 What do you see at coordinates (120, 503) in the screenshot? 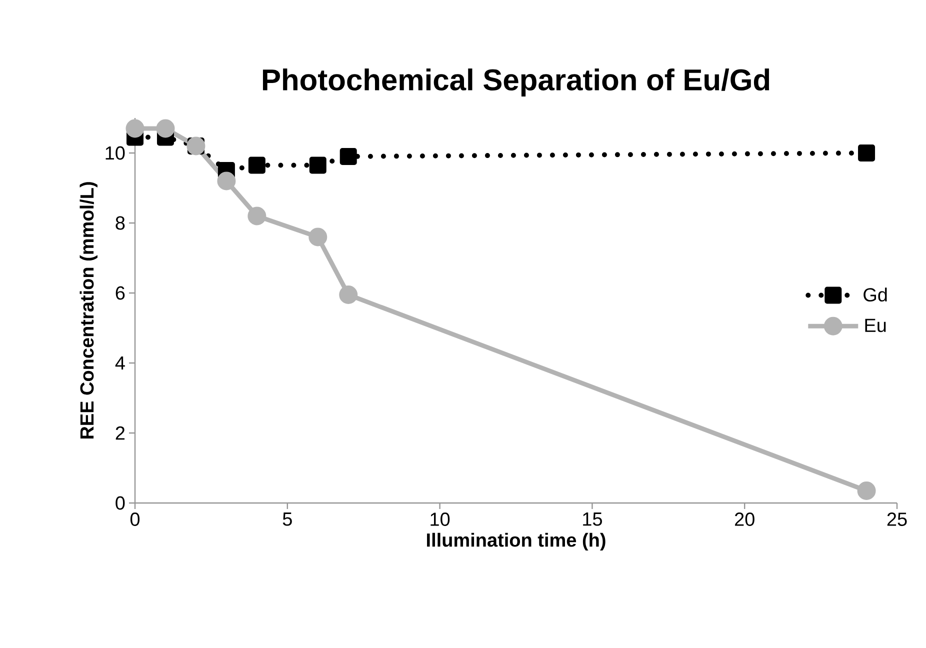
I see `y-tick-label: 0` at bounding box center [120, 503].